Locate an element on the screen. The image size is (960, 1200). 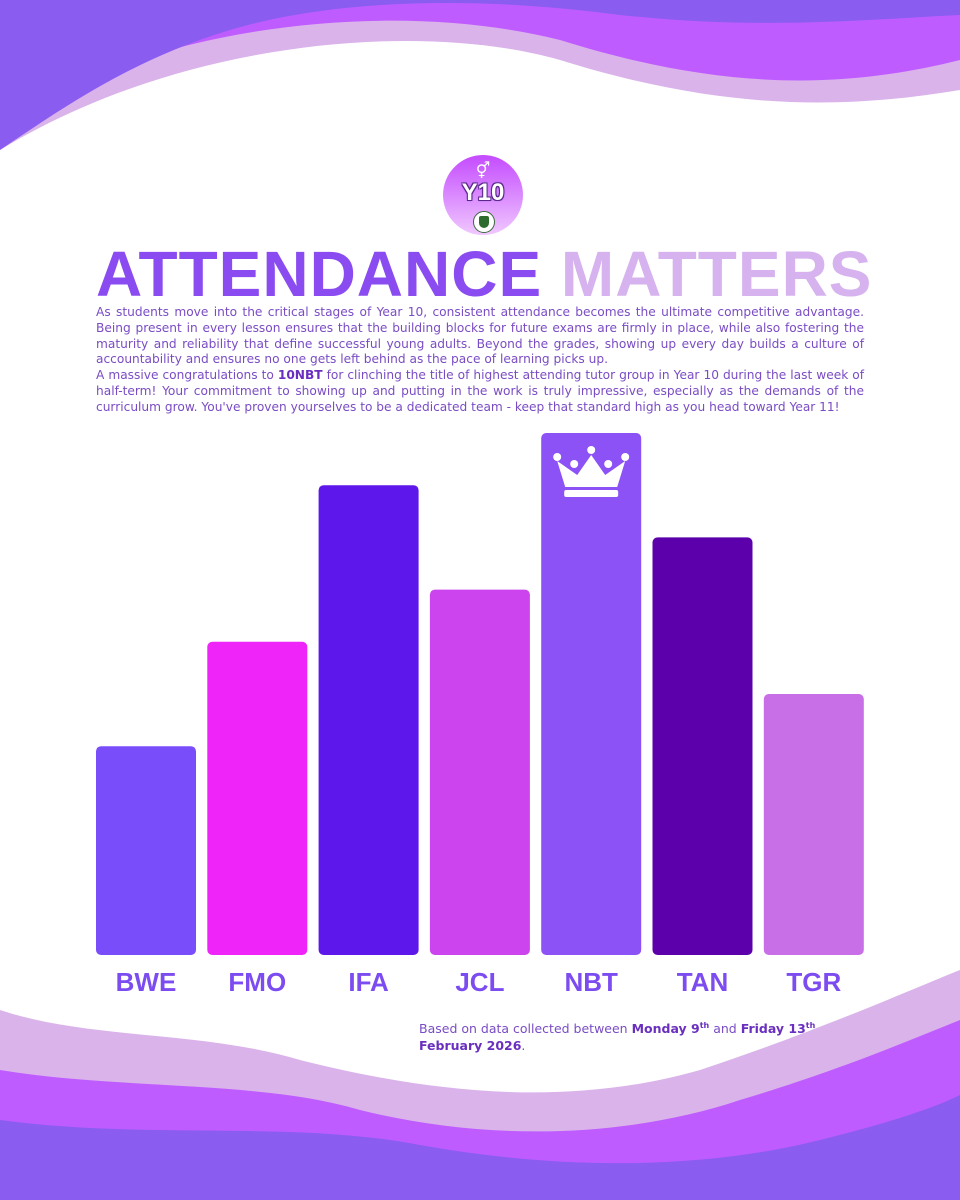
year-badge: ⚥ Y10 is located at coordinates (483, 195).